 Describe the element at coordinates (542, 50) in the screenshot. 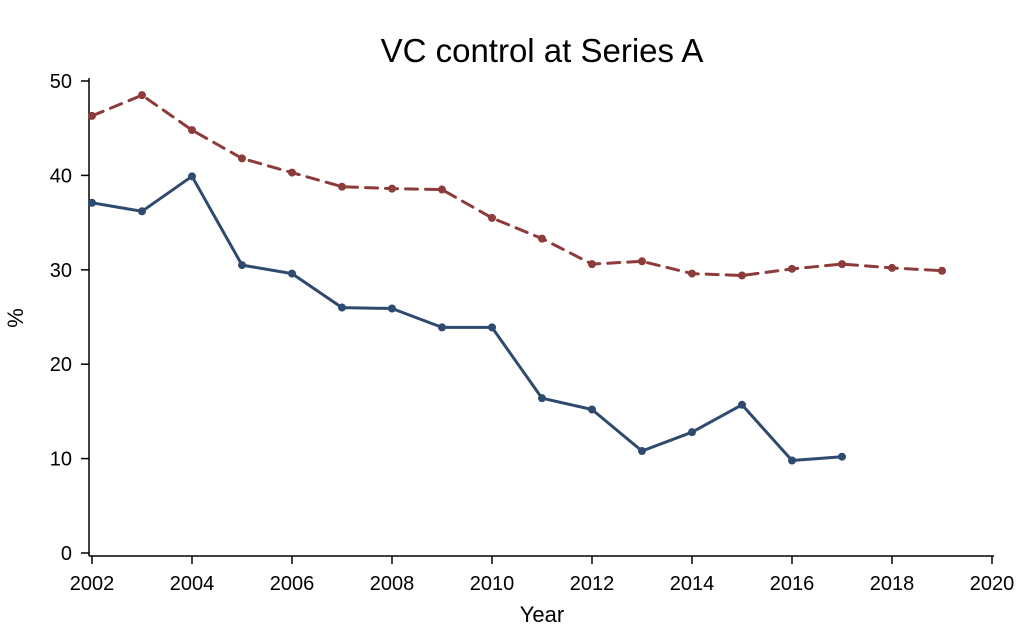

I see `chart-title: VC control at Series A` at that location.